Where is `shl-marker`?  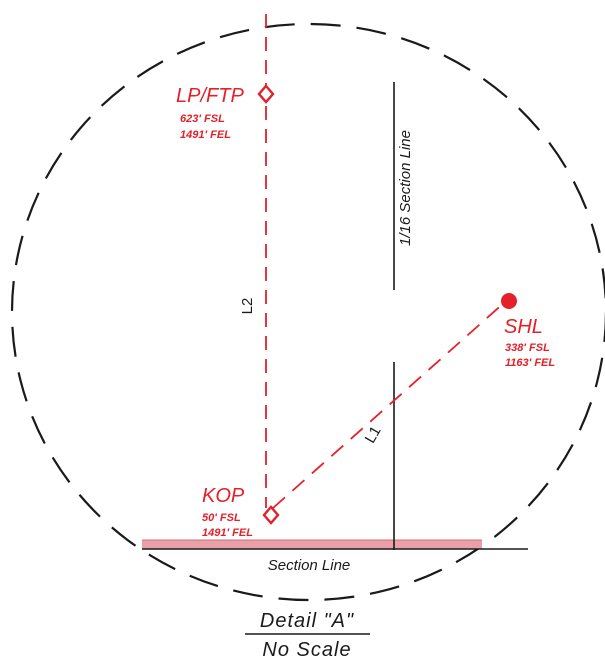
shl-marker is located at coordinates (509, 301).